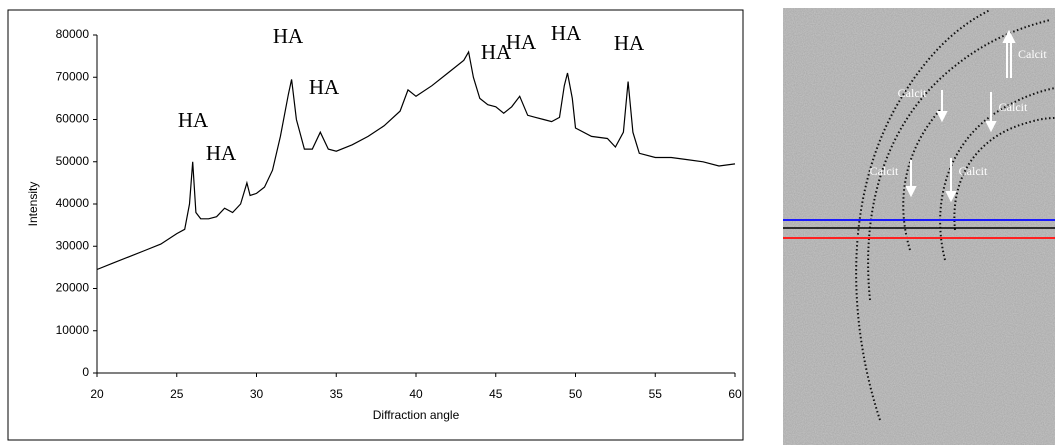 Image resolution: width=1055 pixels, height=445 pixels. I want to click on y-tick-label: 60000, so click(73, 119).